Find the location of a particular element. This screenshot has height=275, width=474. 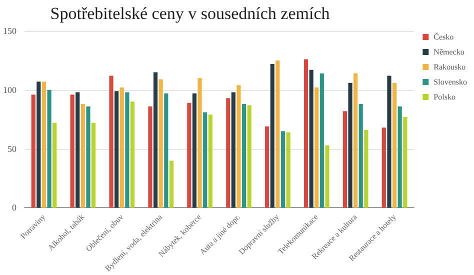

y-tick-label: 100 is located at coordinates (10, 89).